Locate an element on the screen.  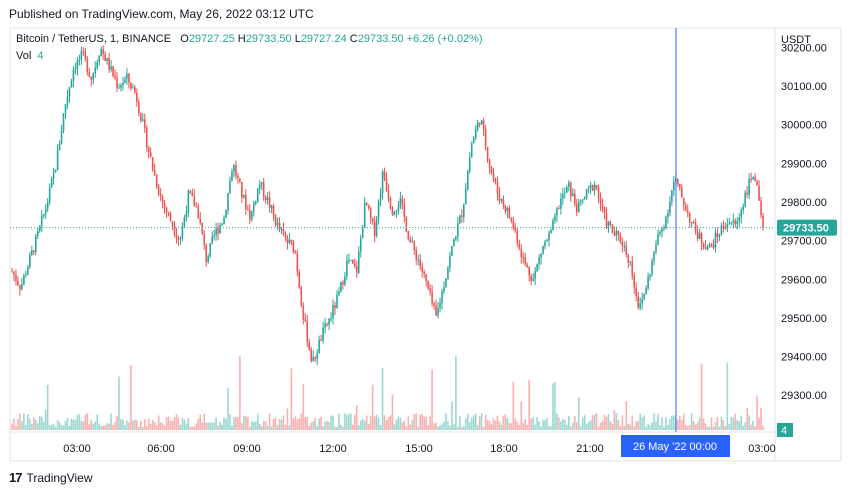
footer: 17 TradingView is located at coordinates (51, 477).